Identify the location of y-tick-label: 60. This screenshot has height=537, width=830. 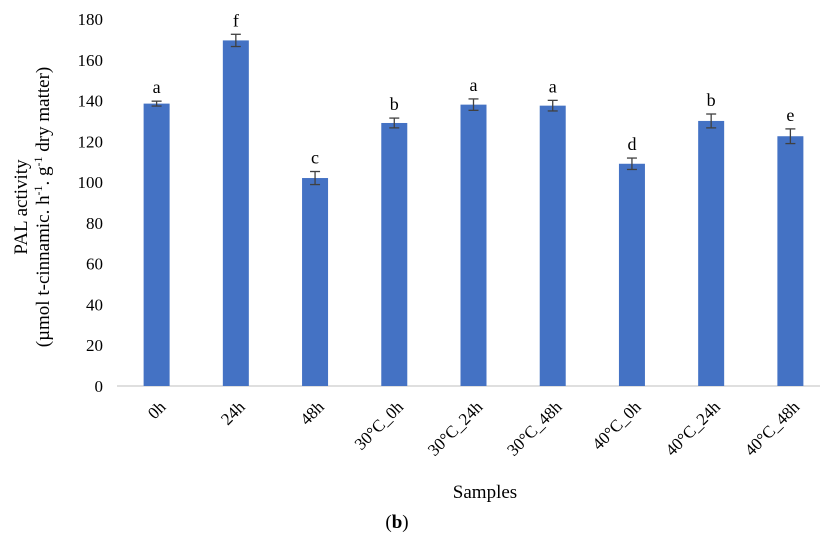
(94, 264).